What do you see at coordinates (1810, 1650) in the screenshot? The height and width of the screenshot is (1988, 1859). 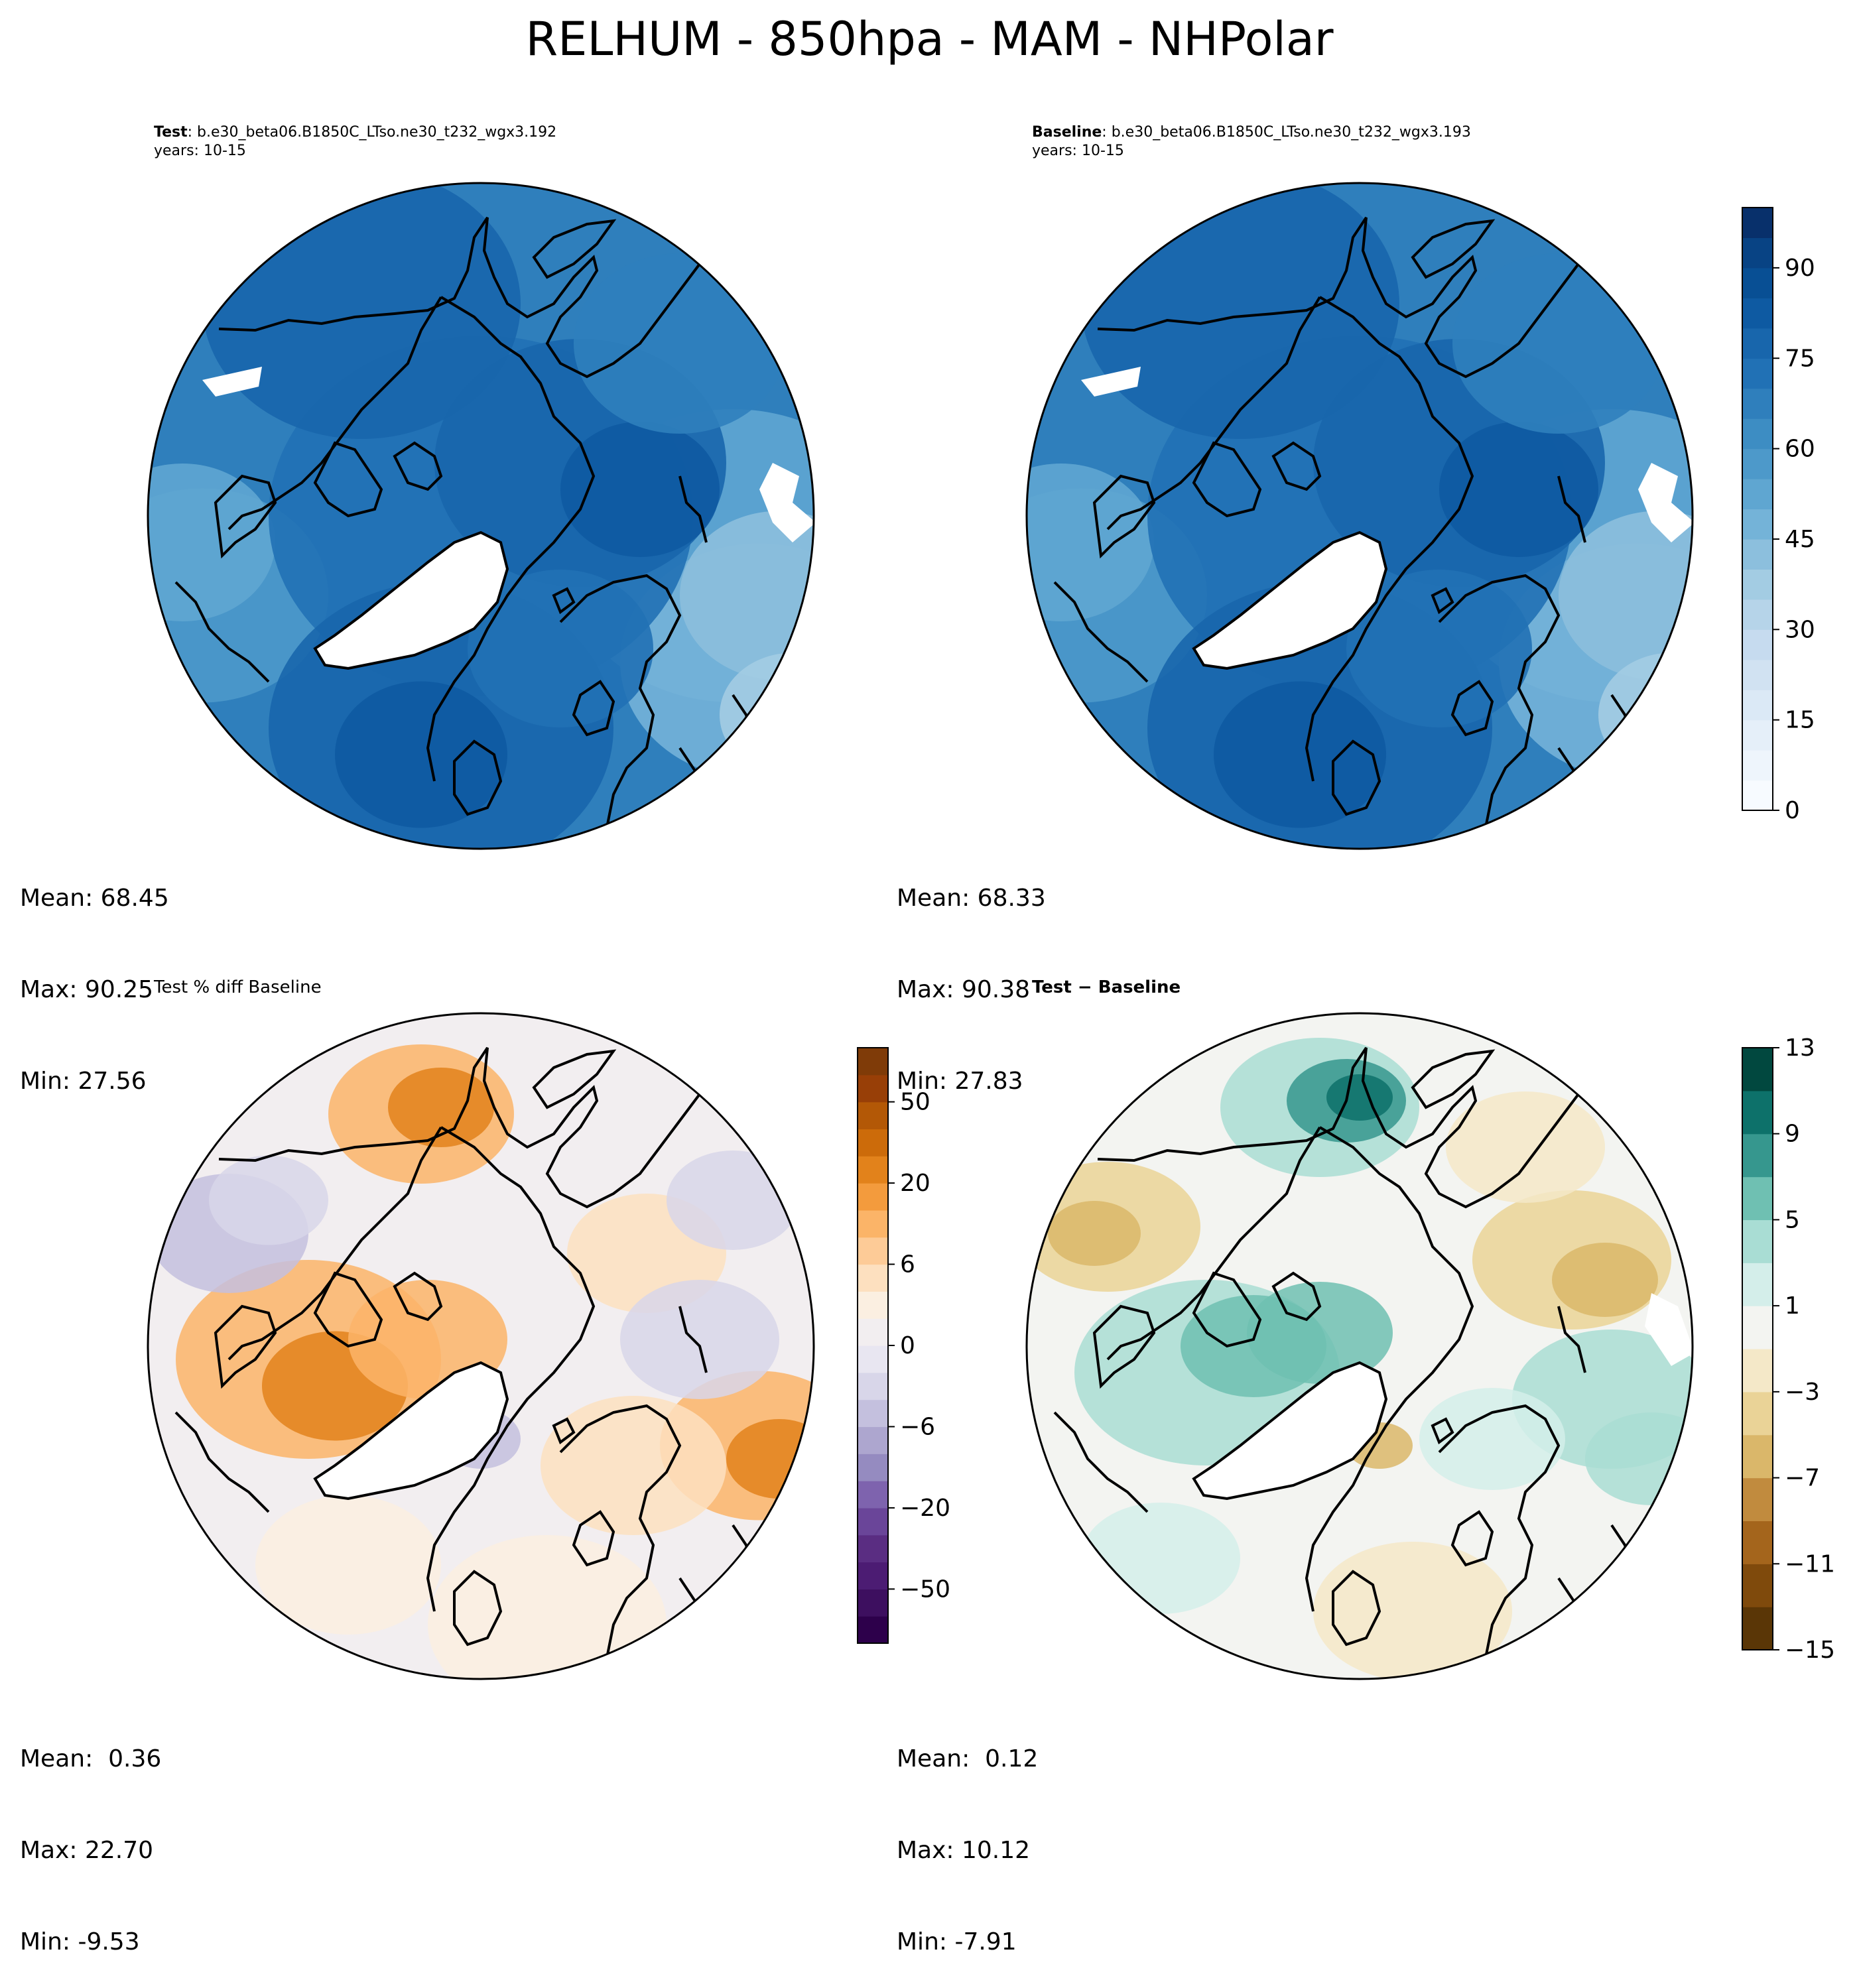 I see `colorbar-tick-label: −15` at bounding box center [1810, 1650].